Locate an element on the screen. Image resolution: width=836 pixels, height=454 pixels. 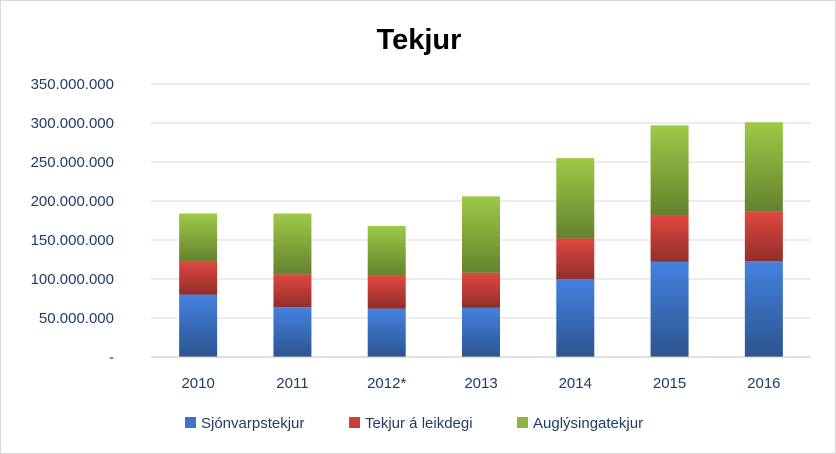
y-tick-label: 300.000.000 is located at coordinates (72, 123).